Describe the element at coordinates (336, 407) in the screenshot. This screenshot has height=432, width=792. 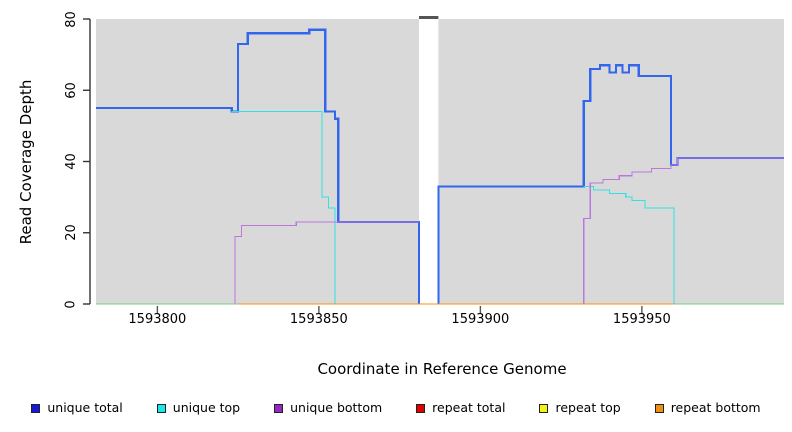
I see `legend-label: unique bottom` at that location.